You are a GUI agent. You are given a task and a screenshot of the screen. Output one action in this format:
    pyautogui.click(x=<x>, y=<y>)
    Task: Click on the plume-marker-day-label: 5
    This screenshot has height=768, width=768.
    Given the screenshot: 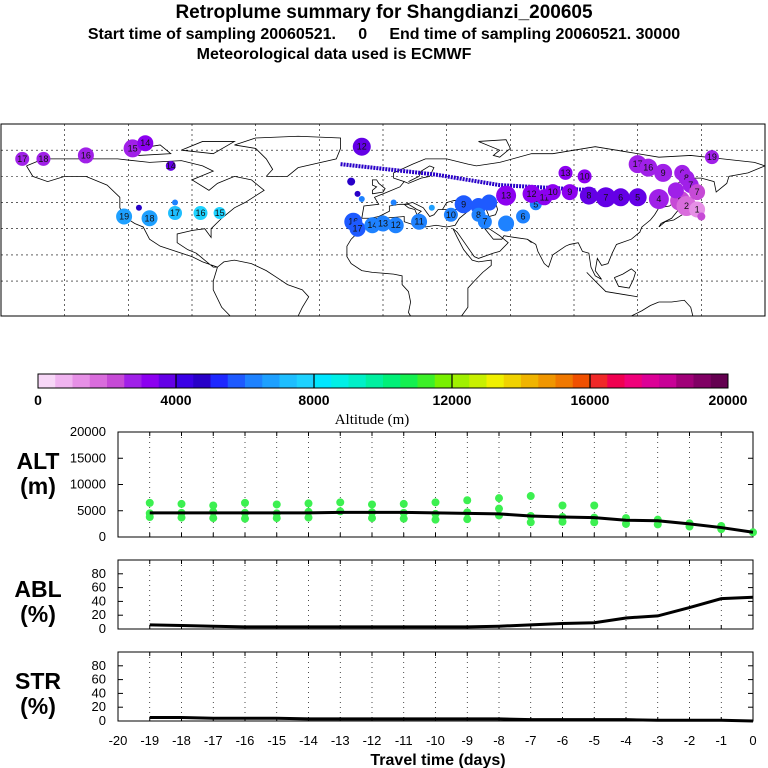 What is the action you would take?
    pyautogui.click(x=535, y=204)
    